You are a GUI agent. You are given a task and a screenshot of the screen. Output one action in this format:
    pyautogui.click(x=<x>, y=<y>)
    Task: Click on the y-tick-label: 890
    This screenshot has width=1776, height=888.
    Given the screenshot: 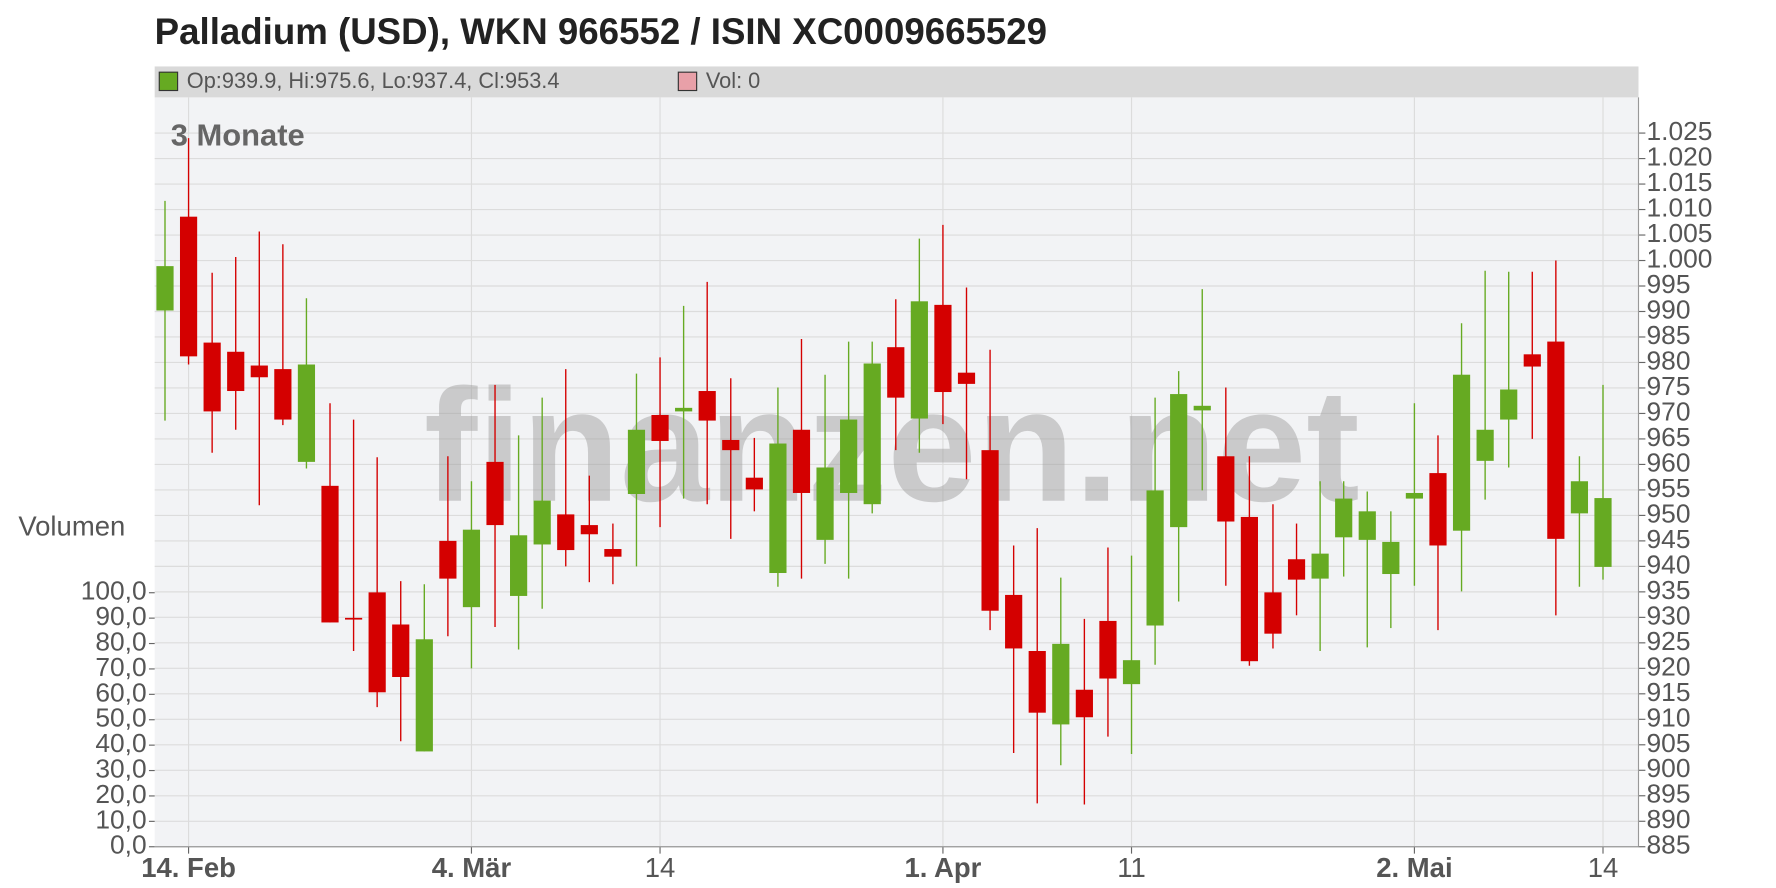 What is the action you would take?
    pyautogui.click(x=1669, y=819)
    